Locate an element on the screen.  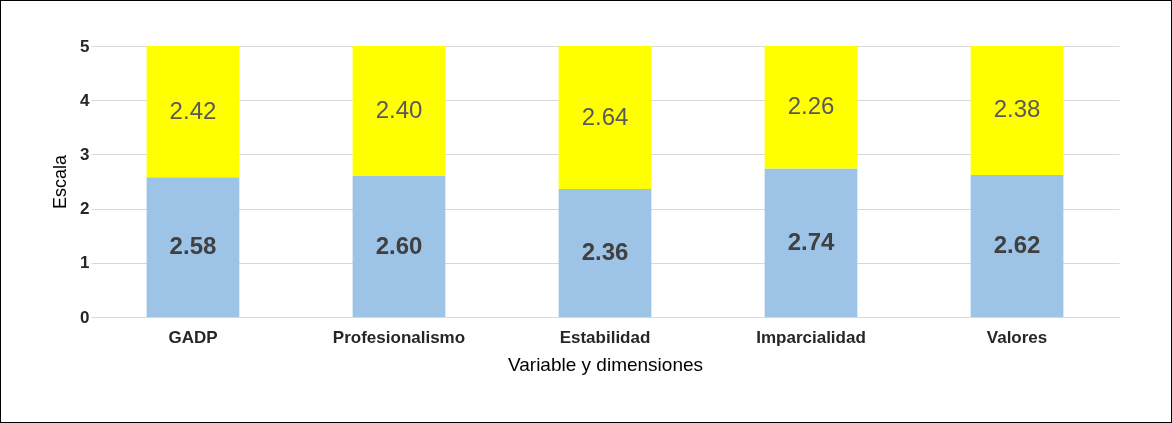
data-label: 2.40 is located at coordinates (399, 110).